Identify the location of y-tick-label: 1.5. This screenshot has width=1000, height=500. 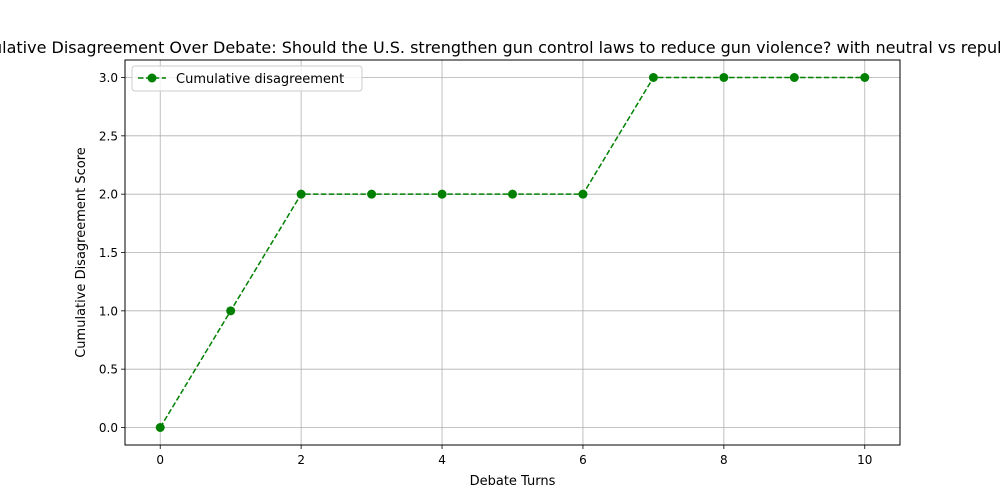
(108, 253).